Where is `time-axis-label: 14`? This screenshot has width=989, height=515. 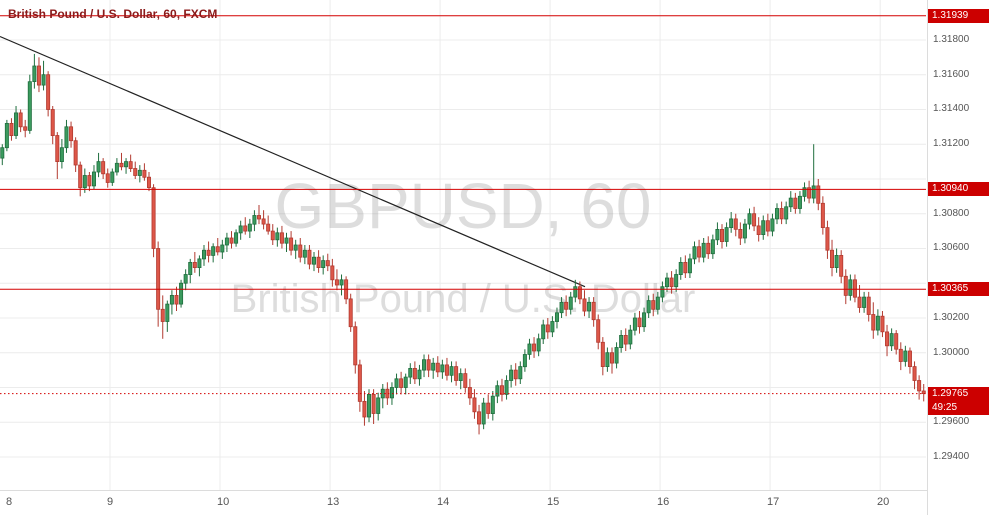 time-axis-label: 14 is located at coordinates (443, 502).